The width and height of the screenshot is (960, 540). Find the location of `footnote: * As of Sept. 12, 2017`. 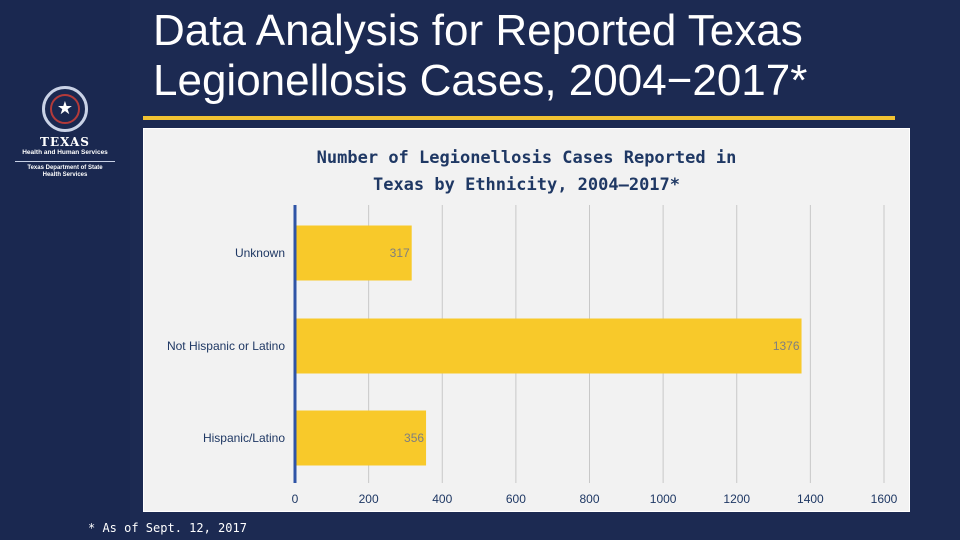

footnote: * As of Sept. 12, 2017 is located at coordinates (167, 528).